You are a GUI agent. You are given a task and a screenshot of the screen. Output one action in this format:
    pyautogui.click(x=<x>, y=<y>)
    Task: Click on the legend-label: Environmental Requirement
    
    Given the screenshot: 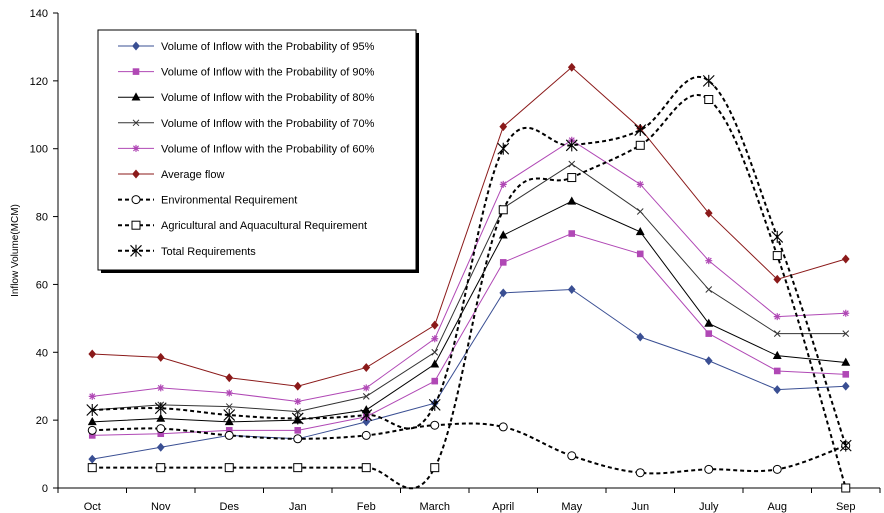 What is the action you would take?
    pyautogui.click(x=229, y=201)
    